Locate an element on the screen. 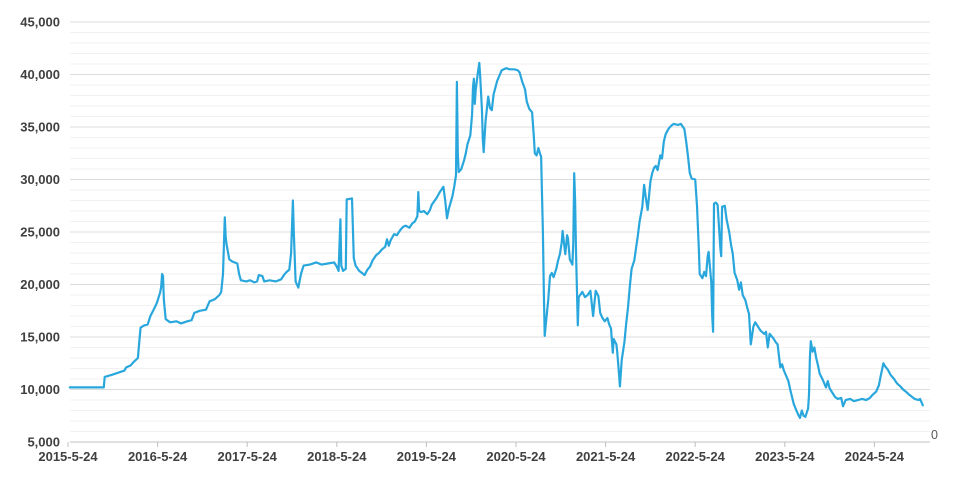 The height and width of the screenshot is (486, 957). secondary-axis-zero-label: 0 is located at coordinates (934, 435).